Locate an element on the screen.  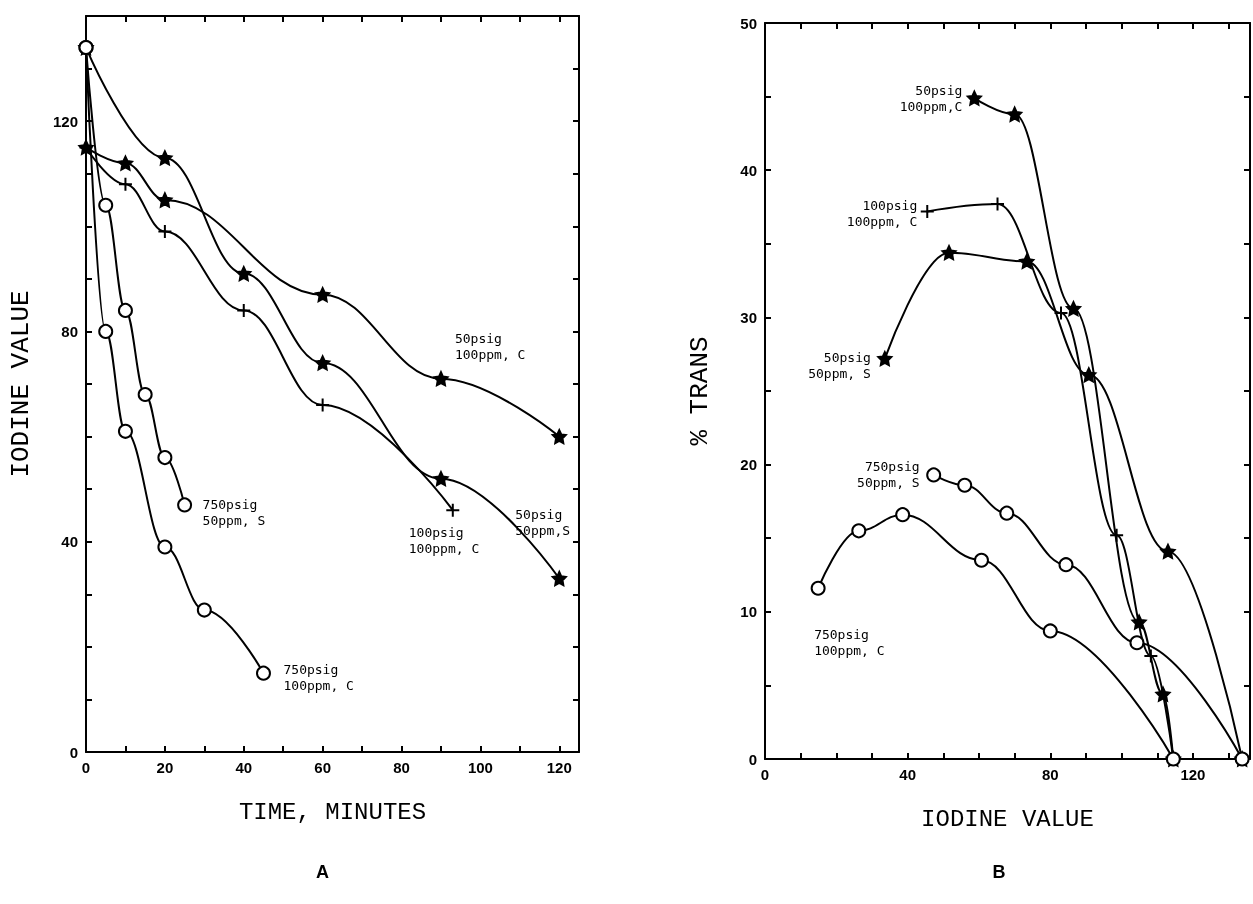
x-tick-label: 60 is located at coordinates (322, 767).